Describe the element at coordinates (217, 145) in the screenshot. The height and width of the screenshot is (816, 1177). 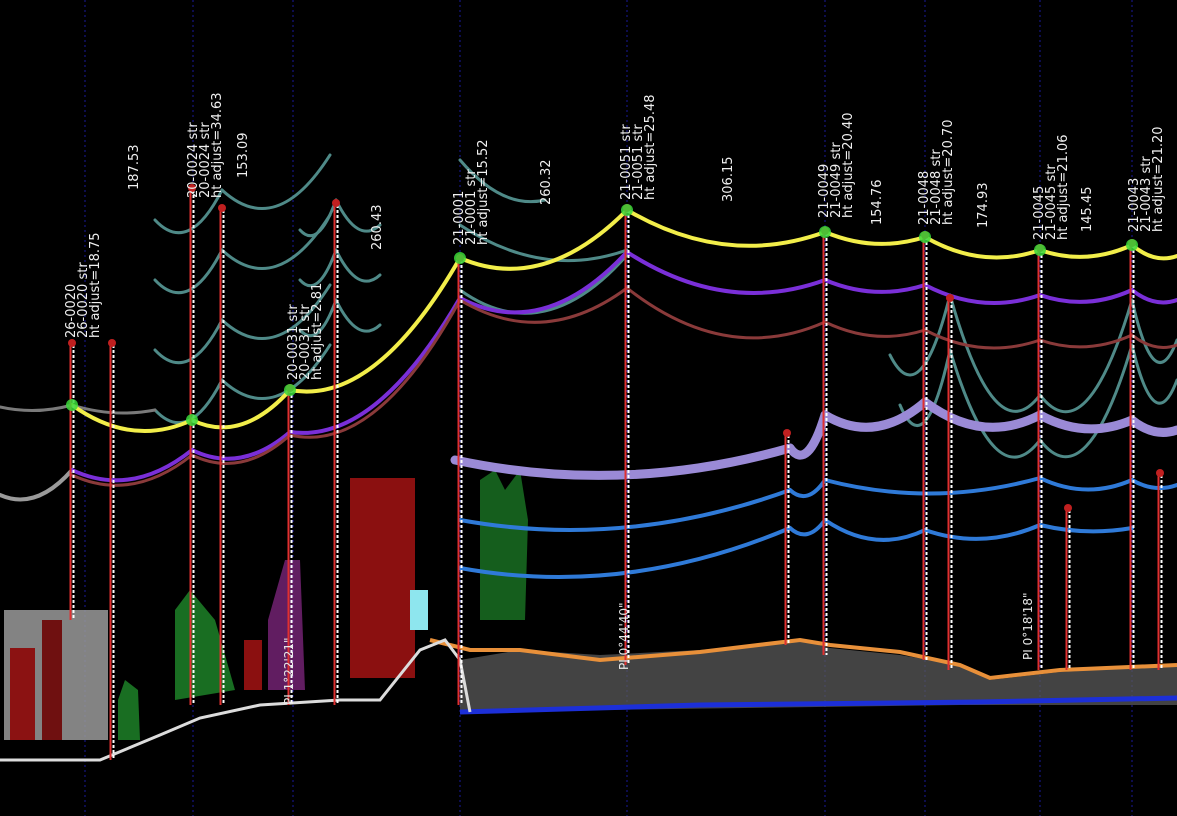
I see `structure-label: ht adjust=34.63` at that location.